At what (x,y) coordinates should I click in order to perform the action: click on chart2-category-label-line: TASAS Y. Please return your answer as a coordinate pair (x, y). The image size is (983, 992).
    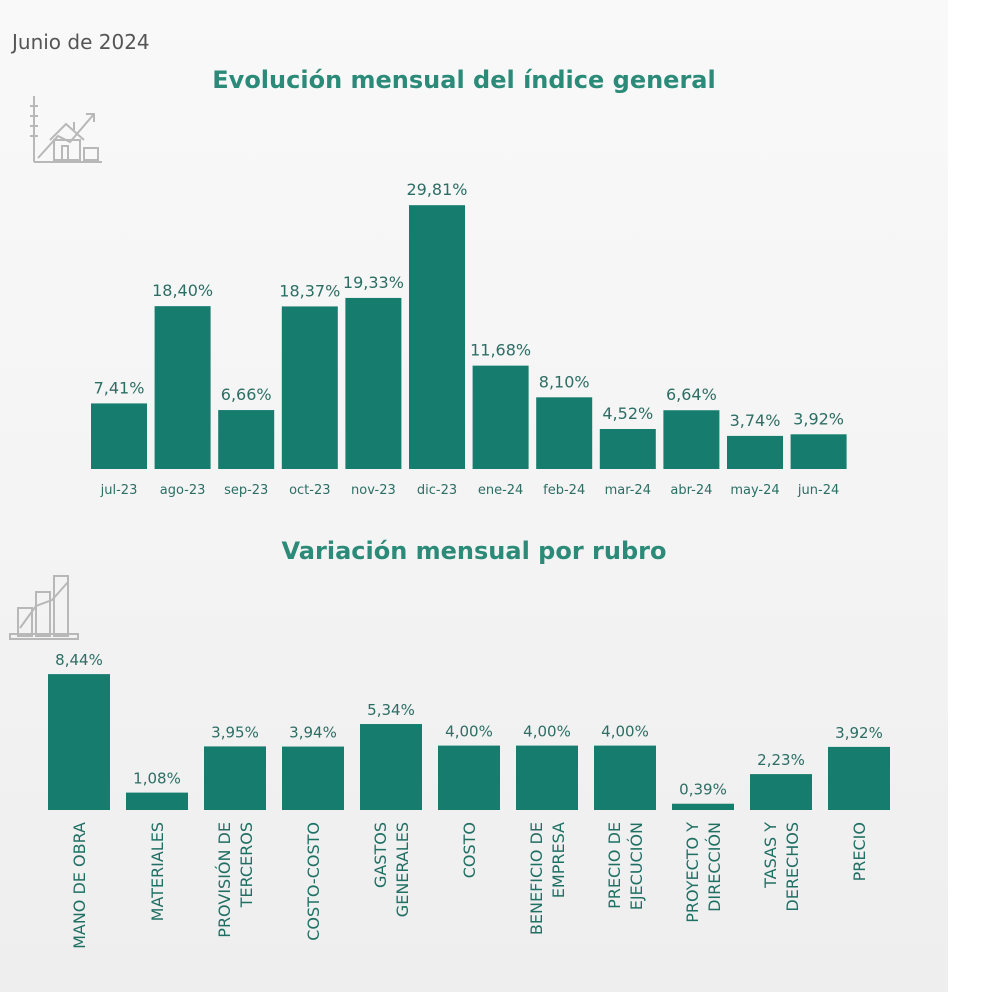
    Looking at the image, I should click on (770, 855).